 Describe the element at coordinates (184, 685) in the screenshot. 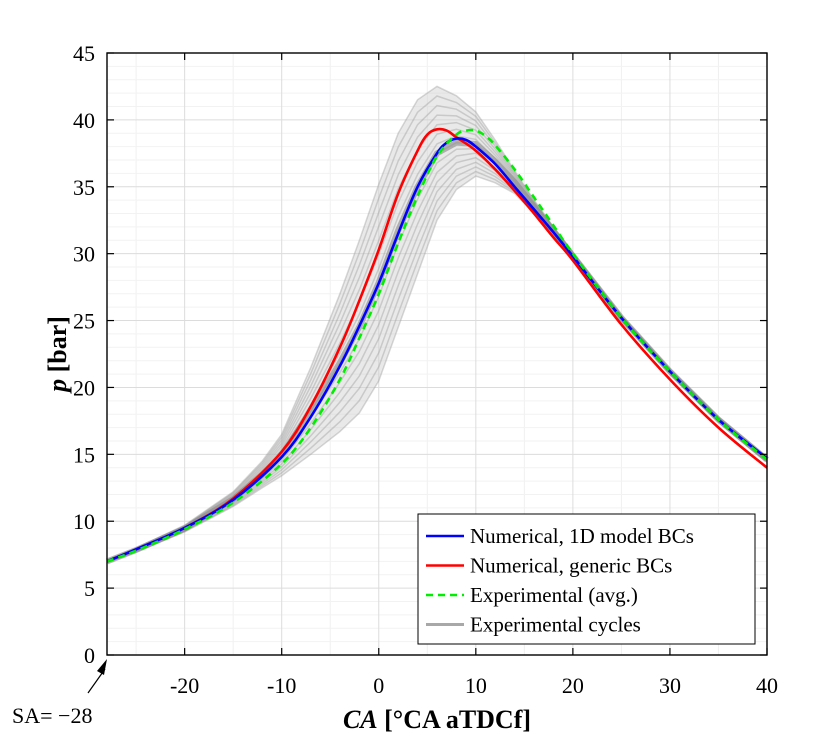

I see `x-tick-label: -20` at that location.